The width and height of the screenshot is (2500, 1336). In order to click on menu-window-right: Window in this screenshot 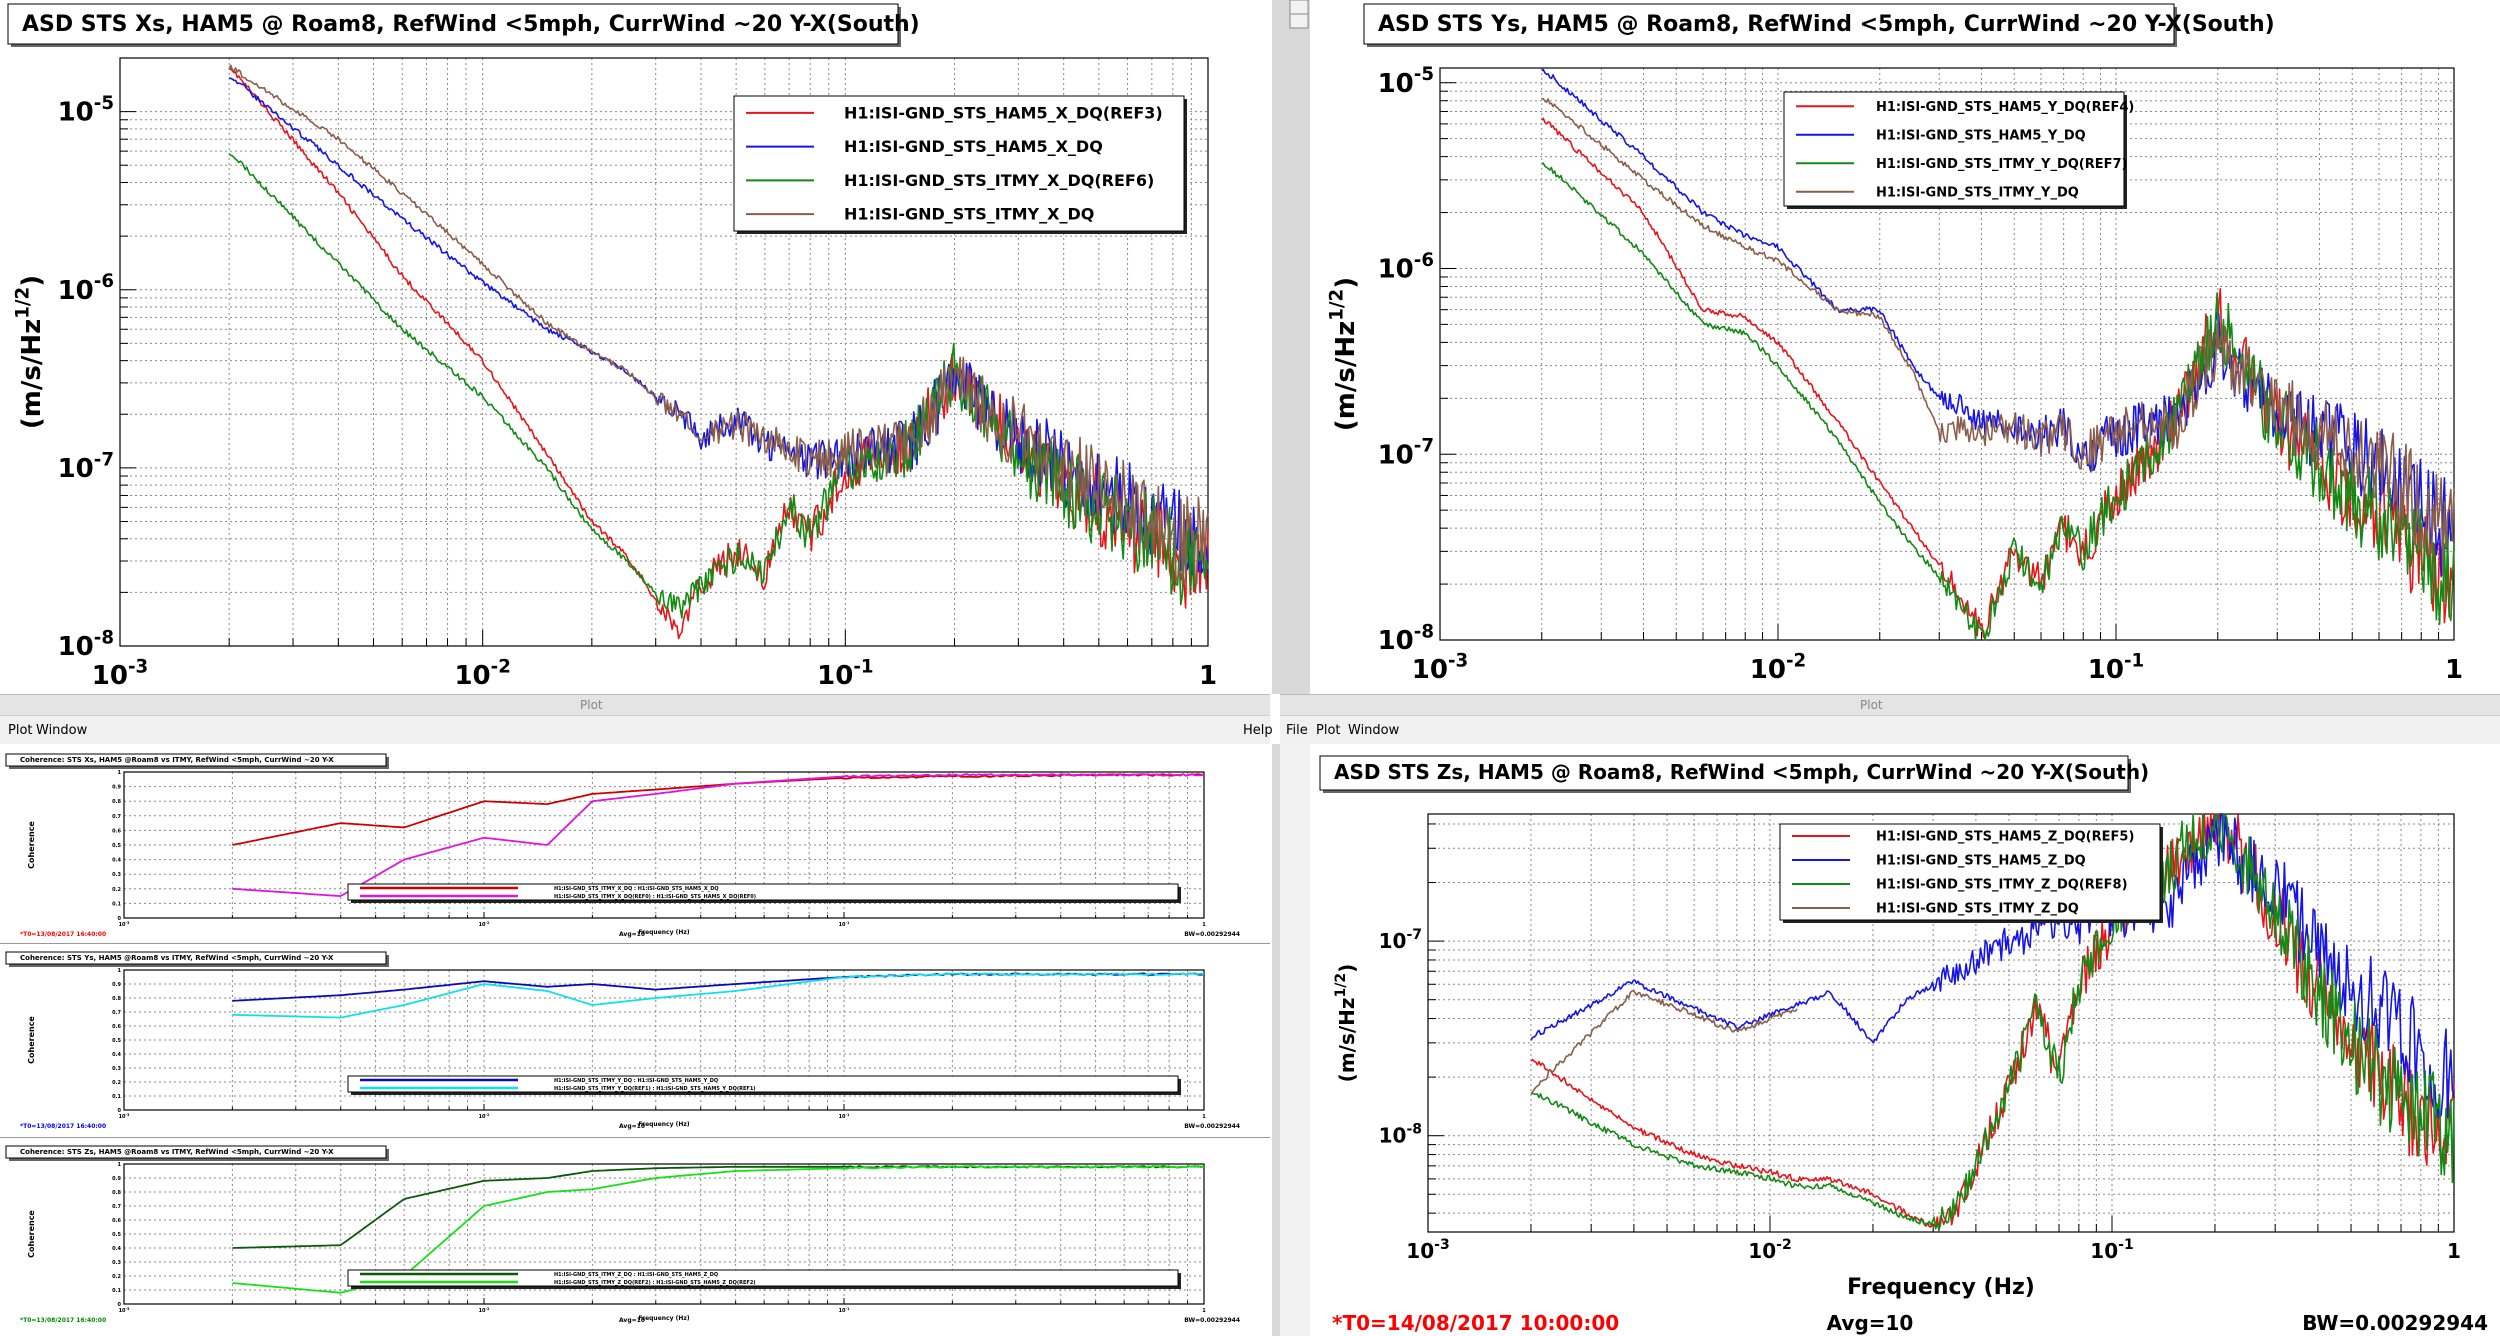, I will do `click(1374, 730)`.